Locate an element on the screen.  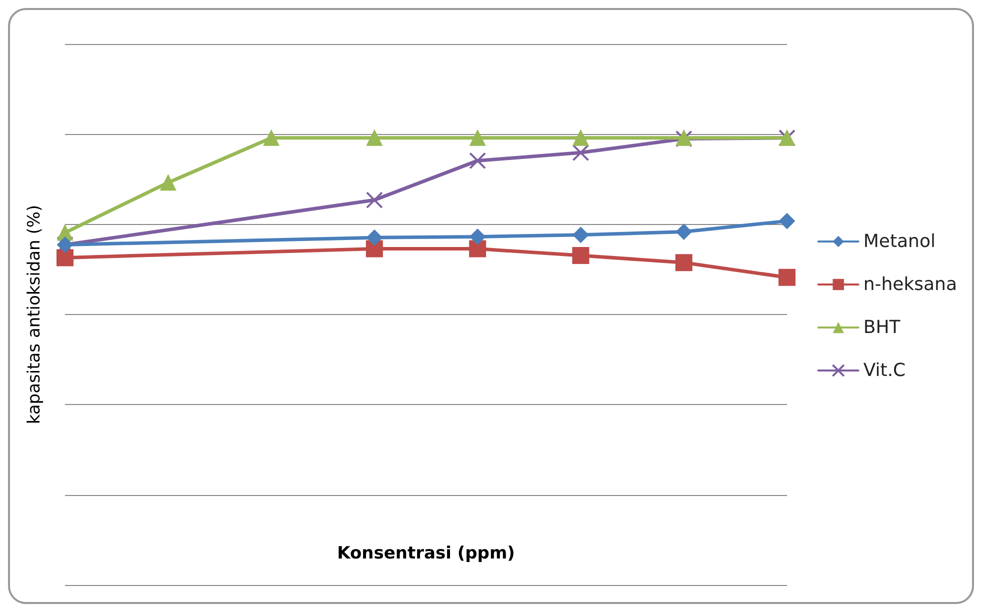
legend-label: BHT is located at coordinates (882, 327).